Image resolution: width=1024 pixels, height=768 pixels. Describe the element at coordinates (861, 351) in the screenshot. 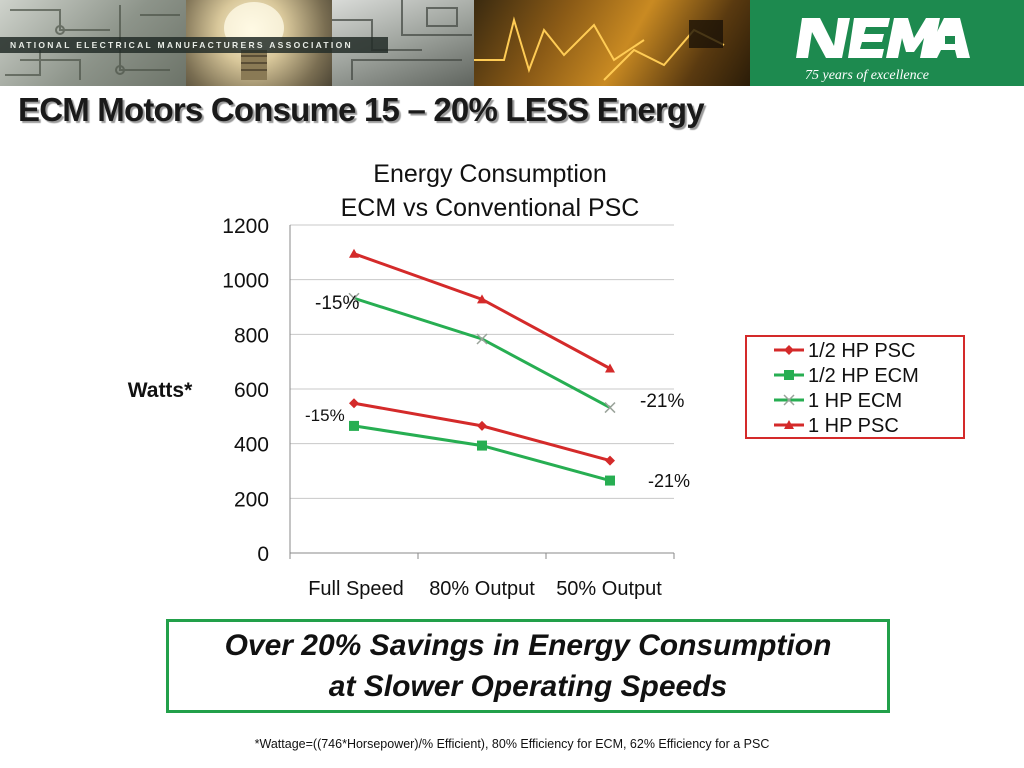

I see `legend-label: 1/2 HP PSC` at that location.